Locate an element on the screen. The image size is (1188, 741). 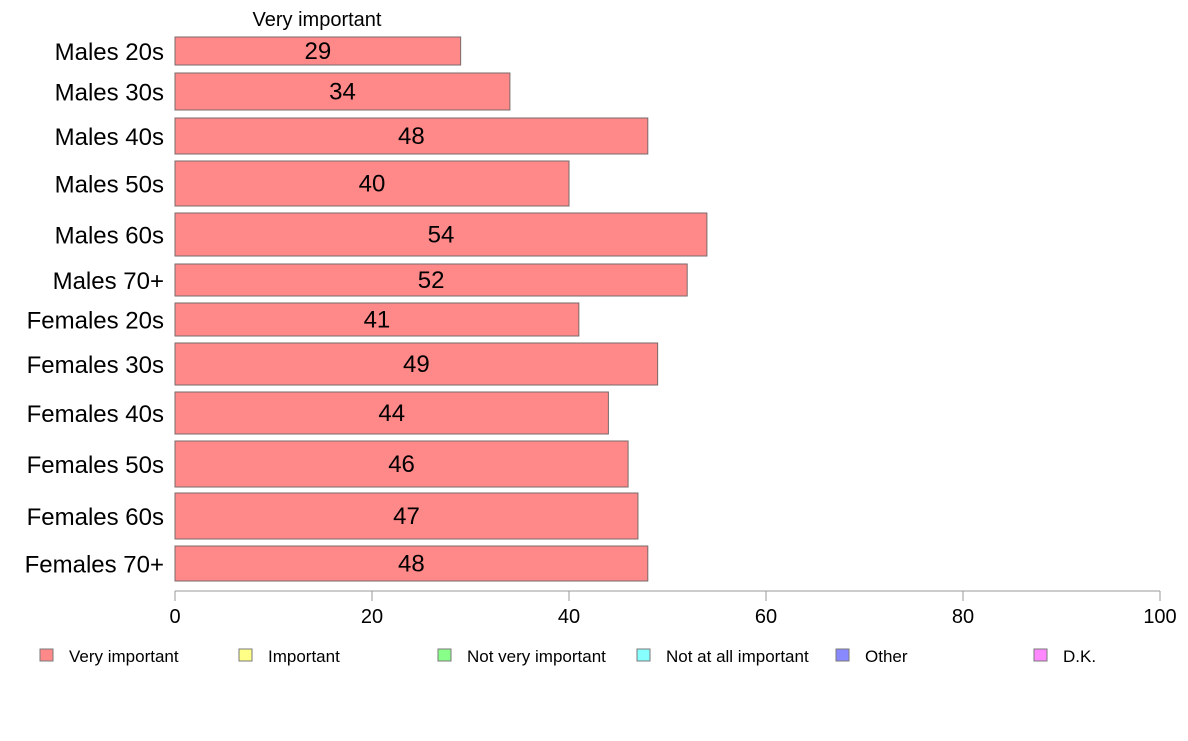
bar-value-label: 40 is located at coordinates (372, 184).